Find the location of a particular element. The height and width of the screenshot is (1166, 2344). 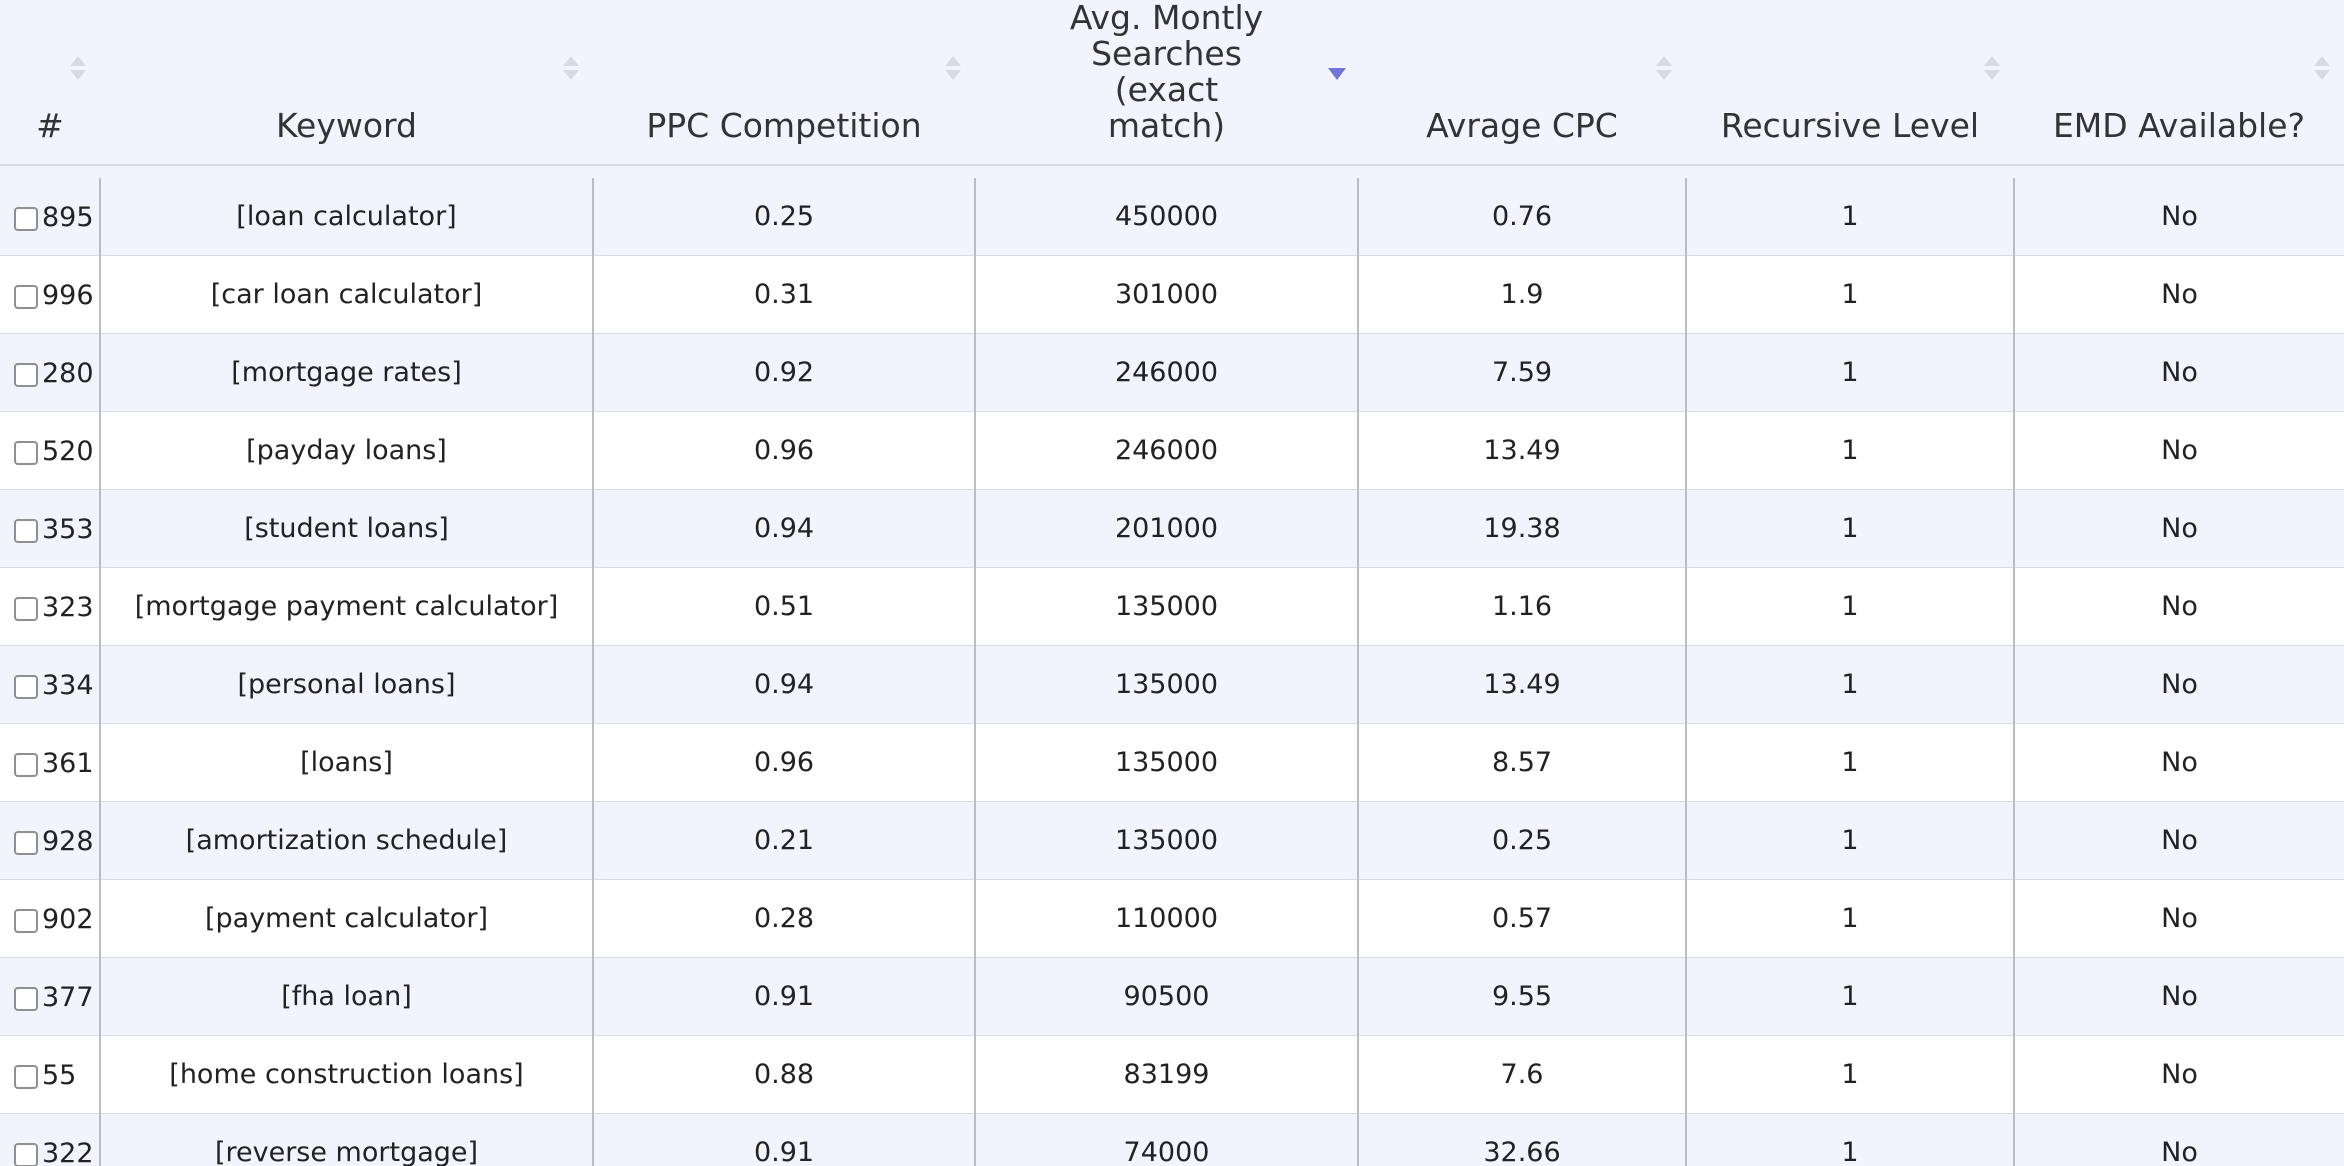

cell-cpc: 13.49 is located at coordinates (1522, 450).